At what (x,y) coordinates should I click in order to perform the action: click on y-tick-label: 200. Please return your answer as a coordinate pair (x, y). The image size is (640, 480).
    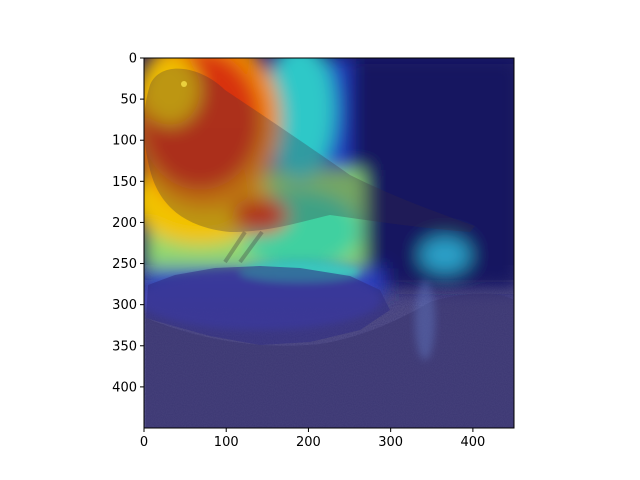
    Looking at the image, I should click on (124, 223).